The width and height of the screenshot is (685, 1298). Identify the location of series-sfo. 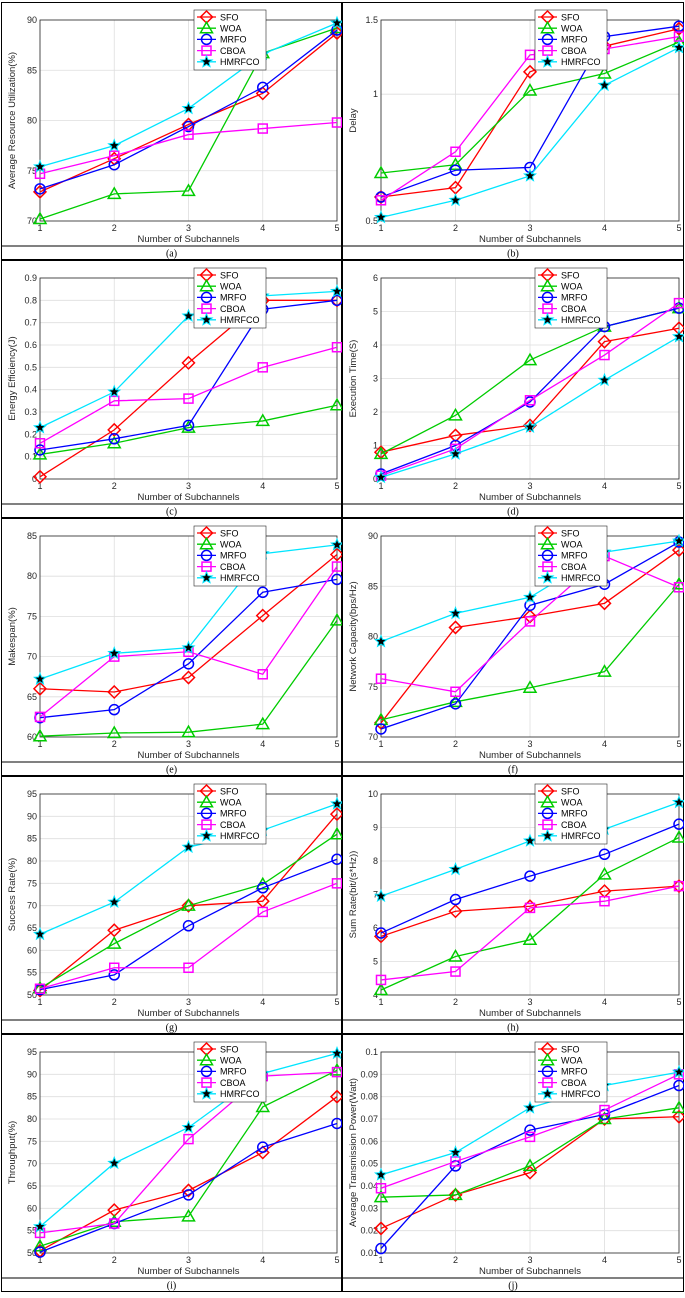
(187, 623).